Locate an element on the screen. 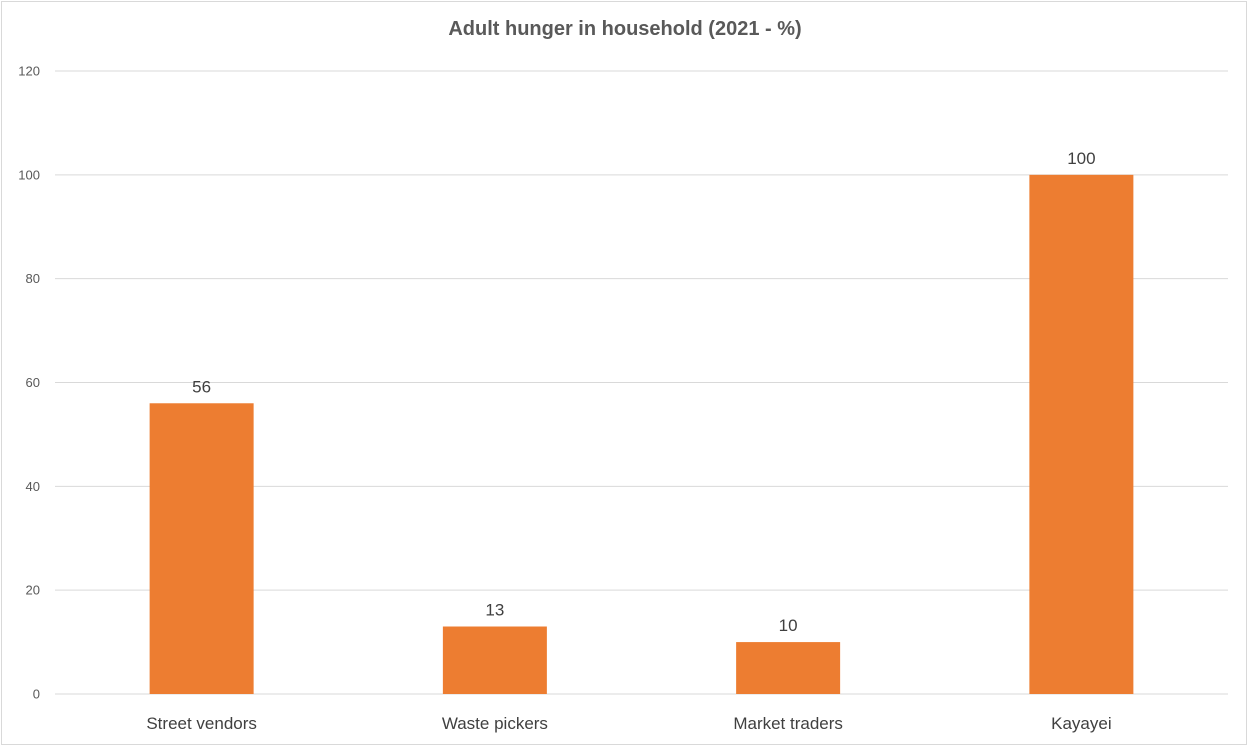 The image size is (1250, 748). y-tick-label: 80 is located at coordinates (33, 278).